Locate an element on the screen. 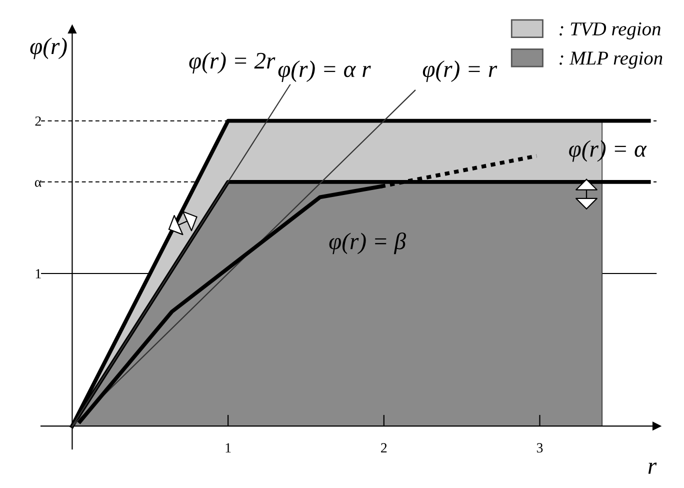 The image size is (684, 488). annotation: φ(r) = 2r is located at coordinates (232, 63).